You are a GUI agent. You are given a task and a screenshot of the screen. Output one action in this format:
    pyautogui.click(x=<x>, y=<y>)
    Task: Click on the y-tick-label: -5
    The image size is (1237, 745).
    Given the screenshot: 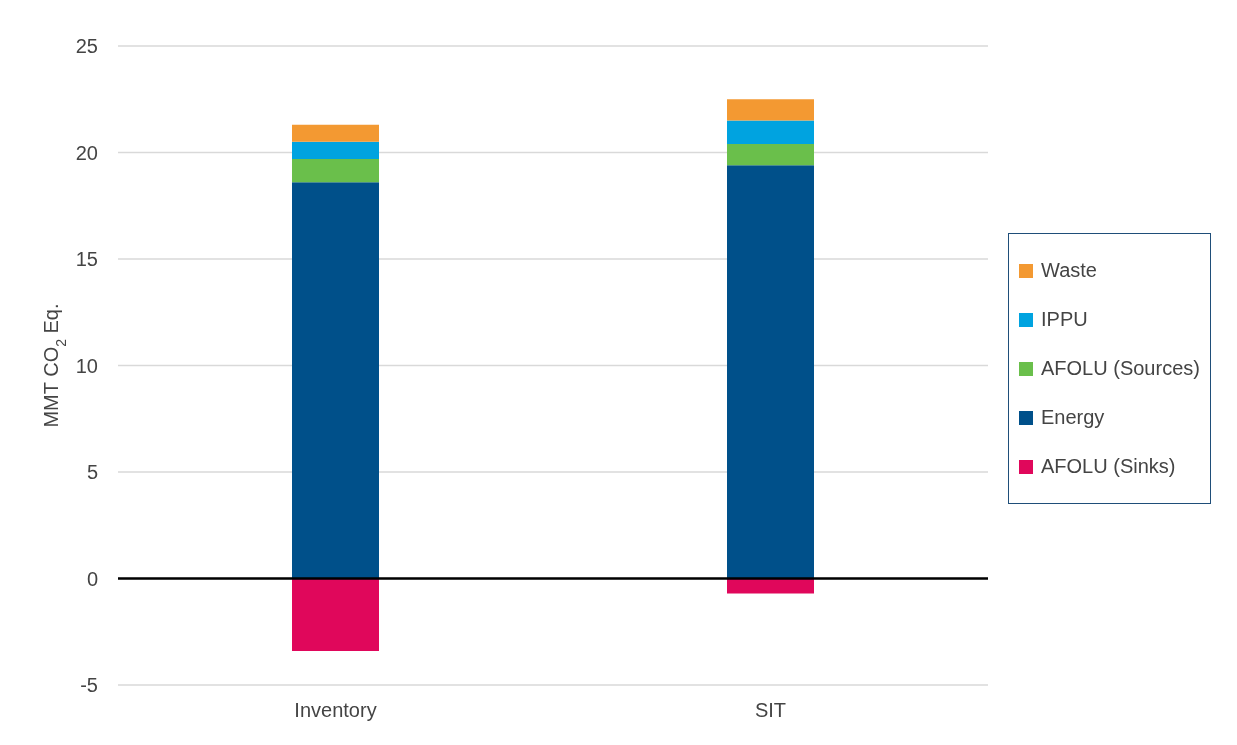 What is the action you would take?
    pyautogui.click(x=89, y=685)
    